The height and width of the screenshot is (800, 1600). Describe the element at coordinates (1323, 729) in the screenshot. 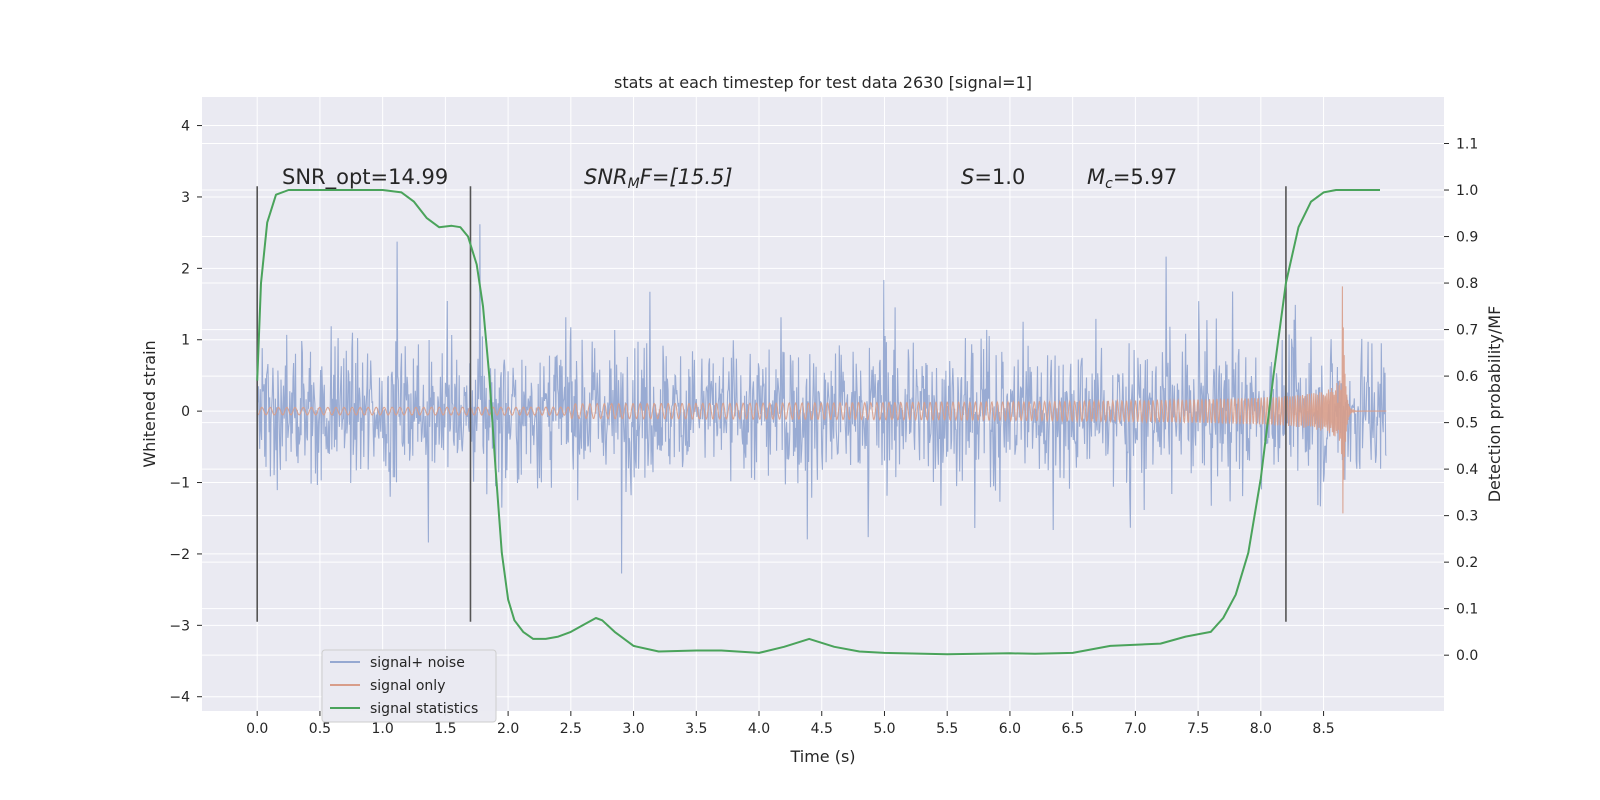

I see `x-tick-label: 8.5` at that location.